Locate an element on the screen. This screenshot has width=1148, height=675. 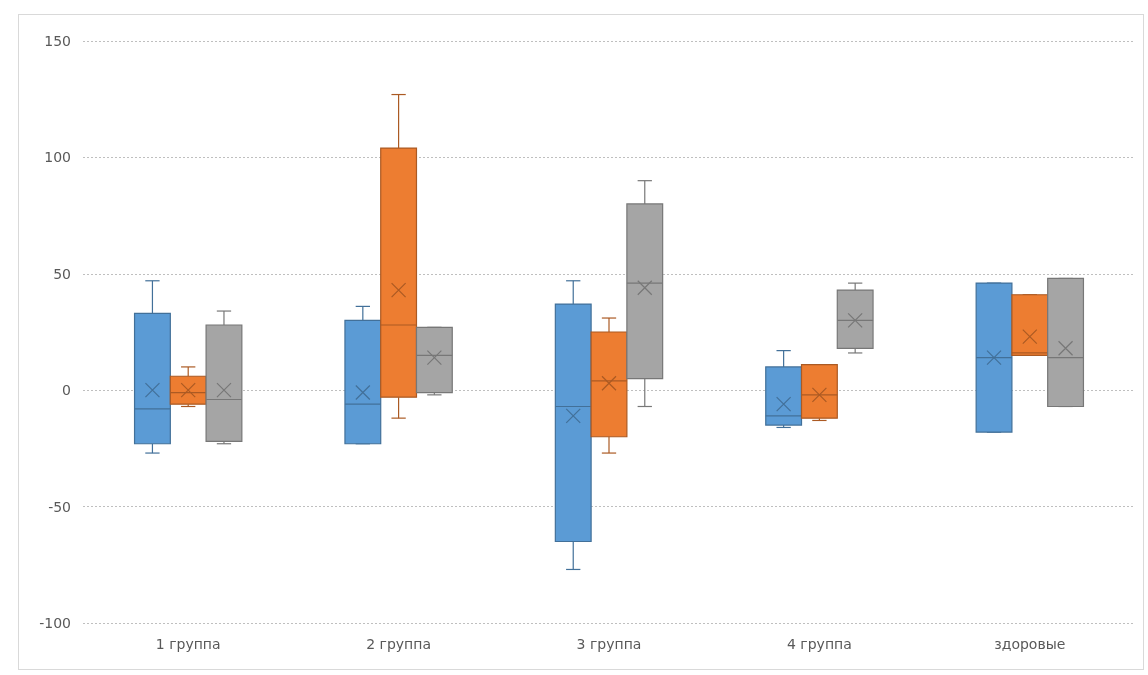
x-tick-label: 4 группа is located at coordinates (819, 644).